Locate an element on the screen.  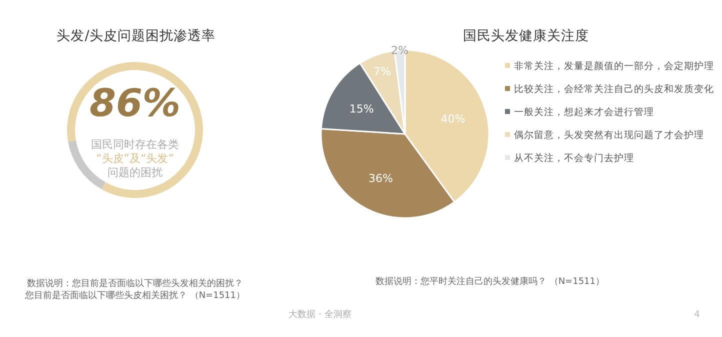
text: 数据说明：您目前是否面临以下哪些头发相关的困扰？ is located at coordinates (135, 283).